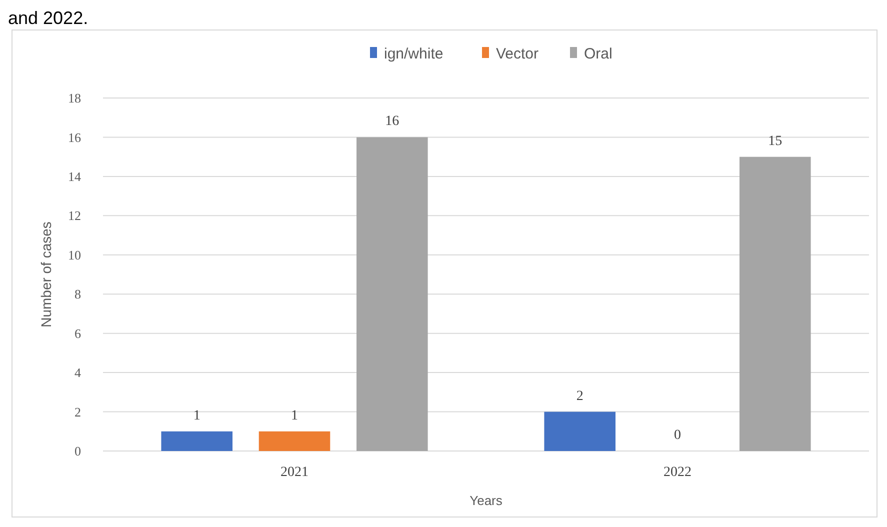 Image resolution: width=887 pixels, height=527 pixels. What do you see at coordinates (678, 472) in the screenshot?
I see `x-tick-label: 2022` at bounding box center [678, 472].